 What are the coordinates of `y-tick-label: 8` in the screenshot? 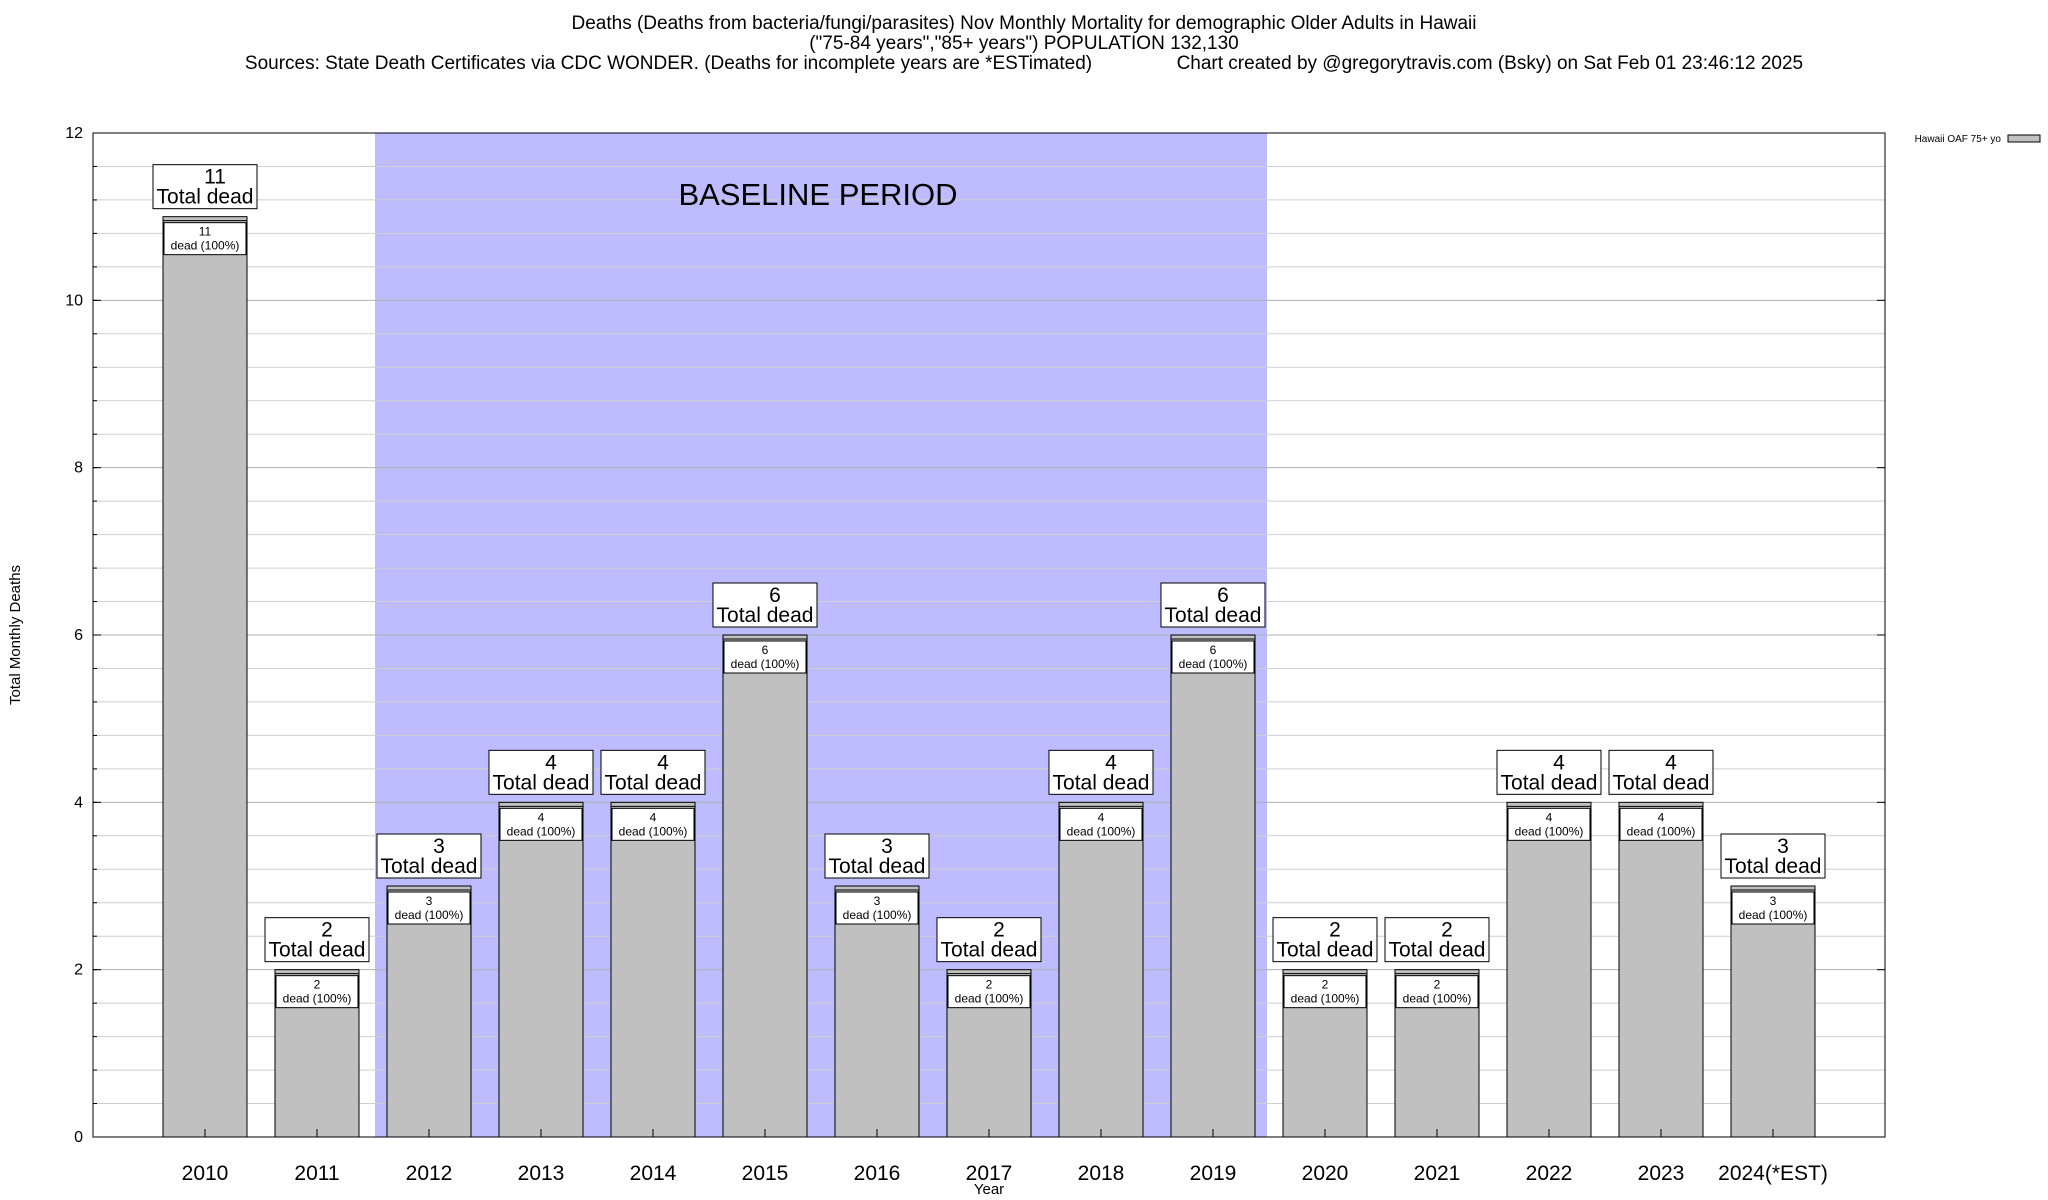 It's located at (78, 468).